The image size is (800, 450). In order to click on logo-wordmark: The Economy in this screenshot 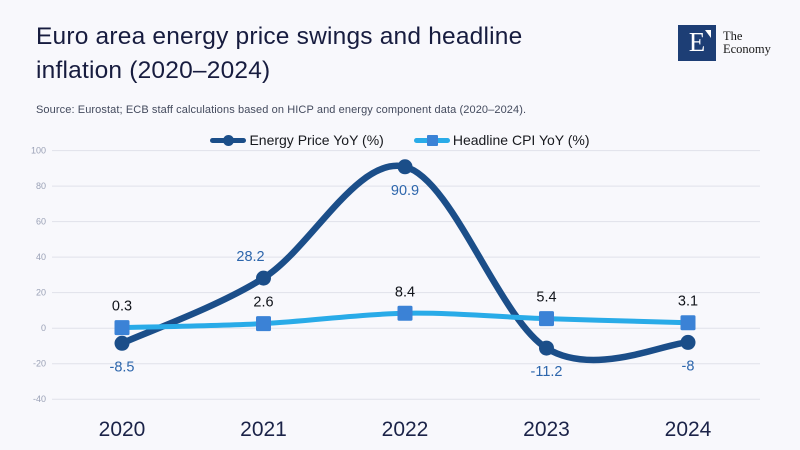, I will do `click(747, 43)`.